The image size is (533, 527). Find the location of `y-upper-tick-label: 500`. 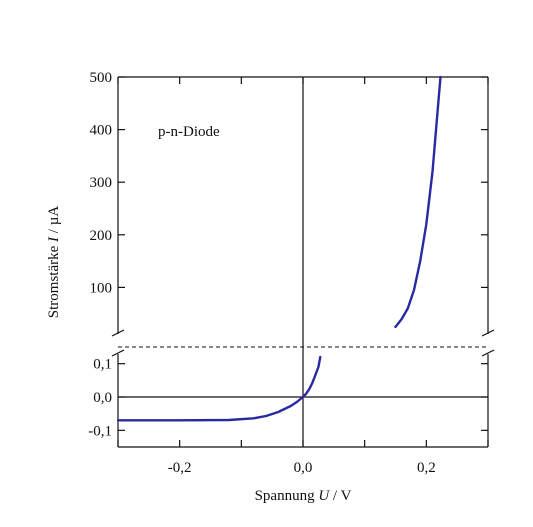

y-upper-tick-label: 500 is located at coordinates (101, 78).